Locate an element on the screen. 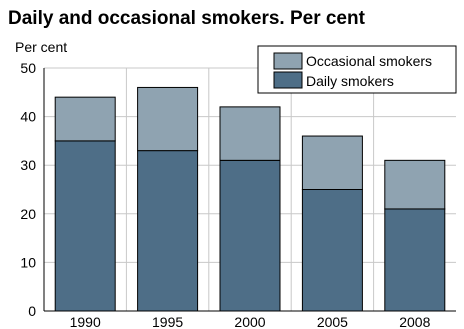  y-tick-label: 0 is located at coordinates (32, 311).